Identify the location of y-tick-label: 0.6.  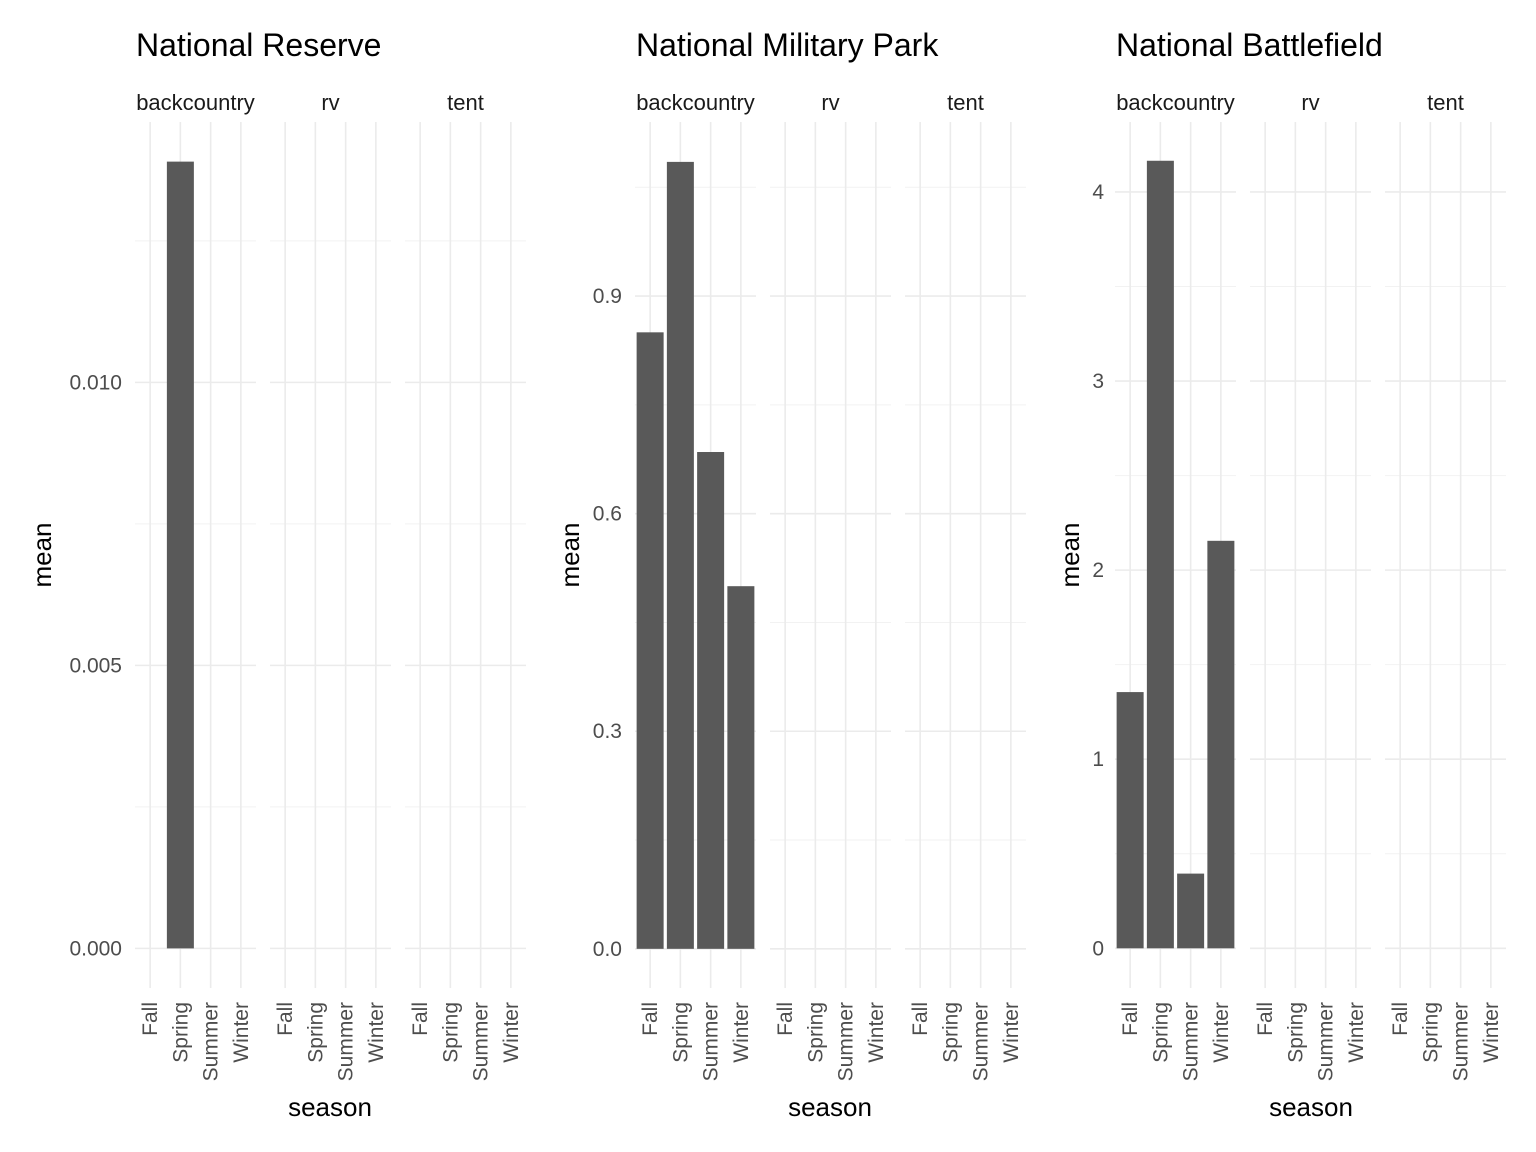
(607, 514).